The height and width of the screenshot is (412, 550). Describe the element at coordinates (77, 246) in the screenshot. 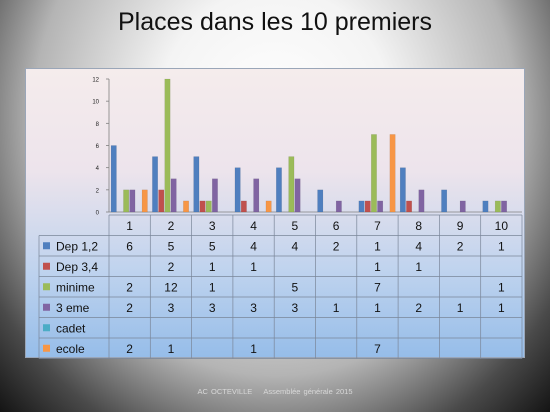

I see `series-name: Dep 1,2` at that location.